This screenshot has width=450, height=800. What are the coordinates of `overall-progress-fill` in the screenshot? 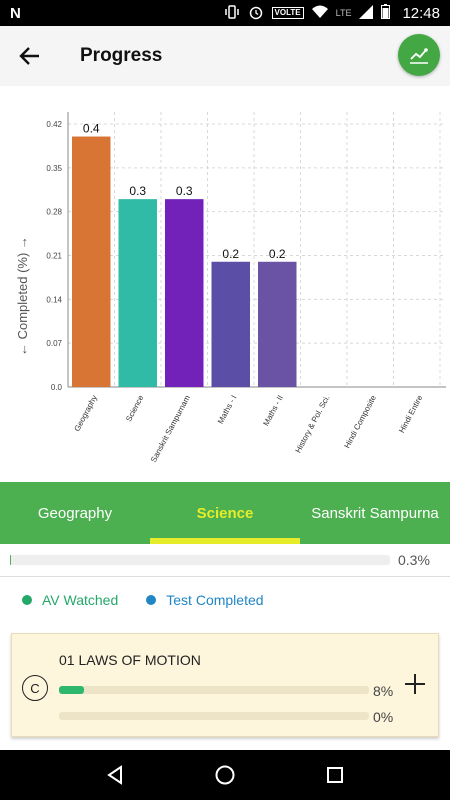 It's located at (11, 560).